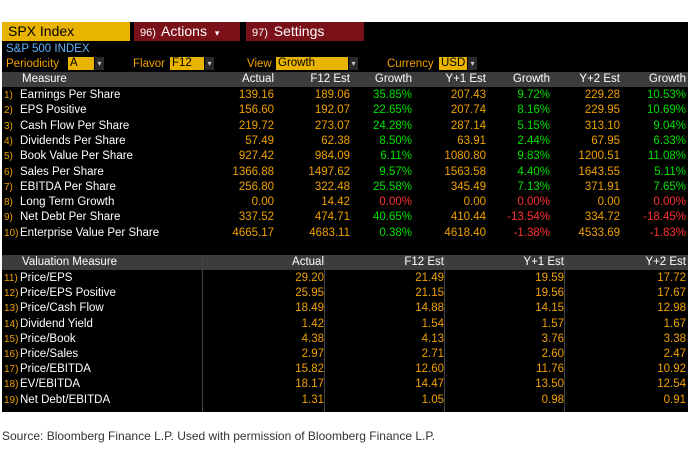  Describe the element at coordinates (549, 293) in the screenshot. I see `cell-y1: 19.56` at that location.